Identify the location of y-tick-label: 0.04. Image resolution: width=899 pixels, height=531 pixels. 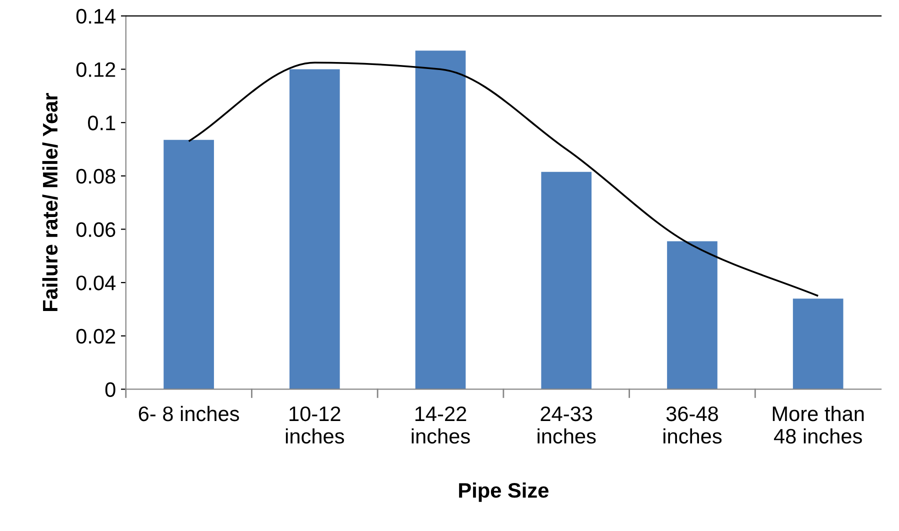
(96, 283).